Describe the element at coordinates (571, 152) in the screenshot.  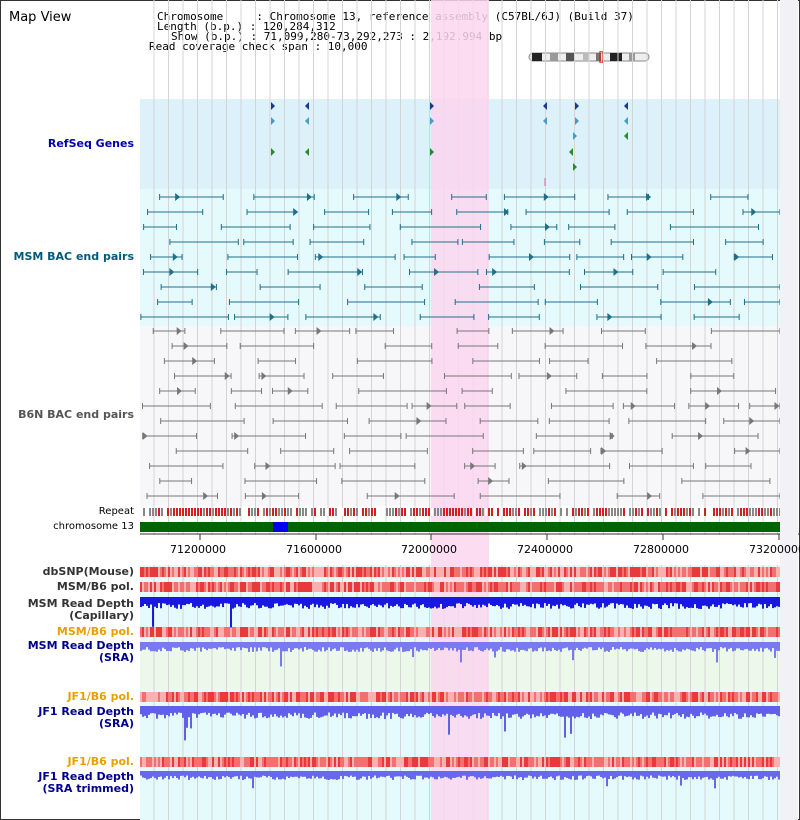
I see `gene-arrow` at that location.